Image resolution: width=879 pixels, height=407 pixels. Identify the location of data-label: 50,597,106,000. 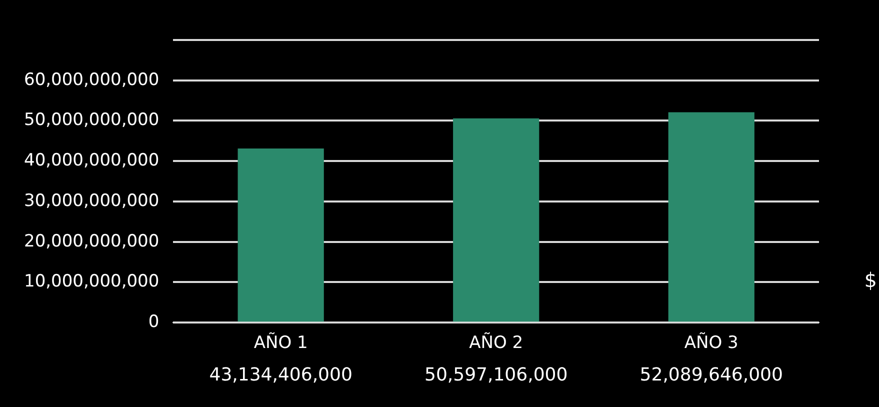
(496, 375).